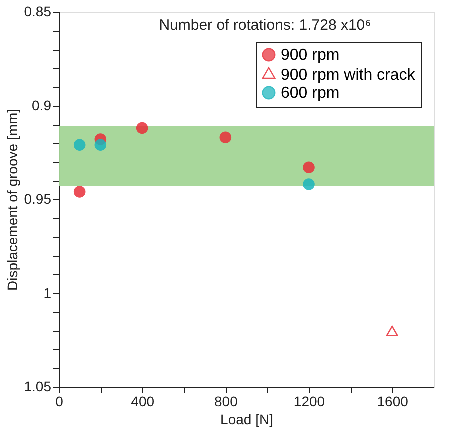  I want to click on y-tick-label: 0.95, so click(38, 199).